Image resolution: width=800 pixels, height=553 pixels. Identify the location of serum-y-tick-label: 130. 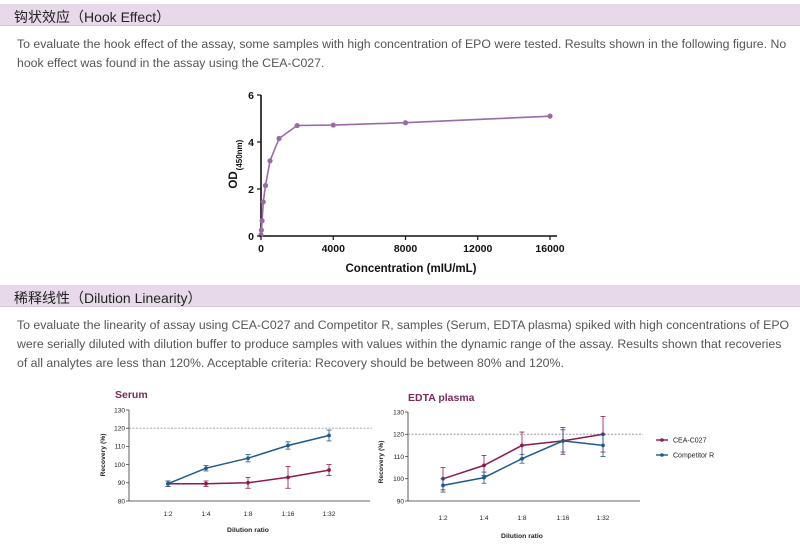
(119, 410).